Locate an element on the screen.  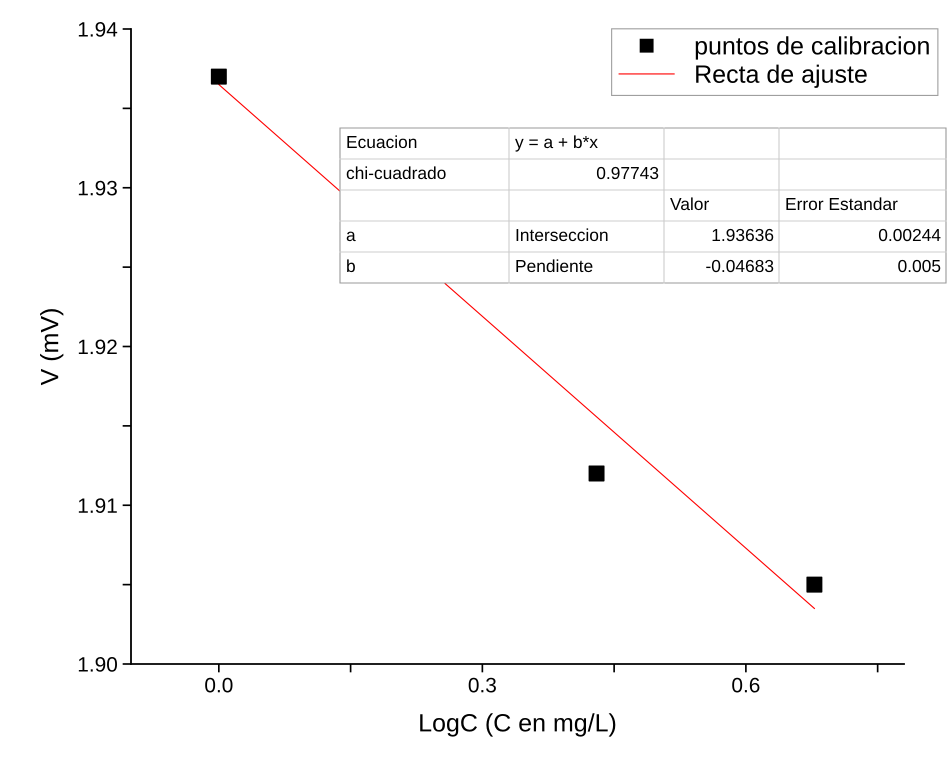
x-tick-label: 0.3 is located at coordinates (482, 685).